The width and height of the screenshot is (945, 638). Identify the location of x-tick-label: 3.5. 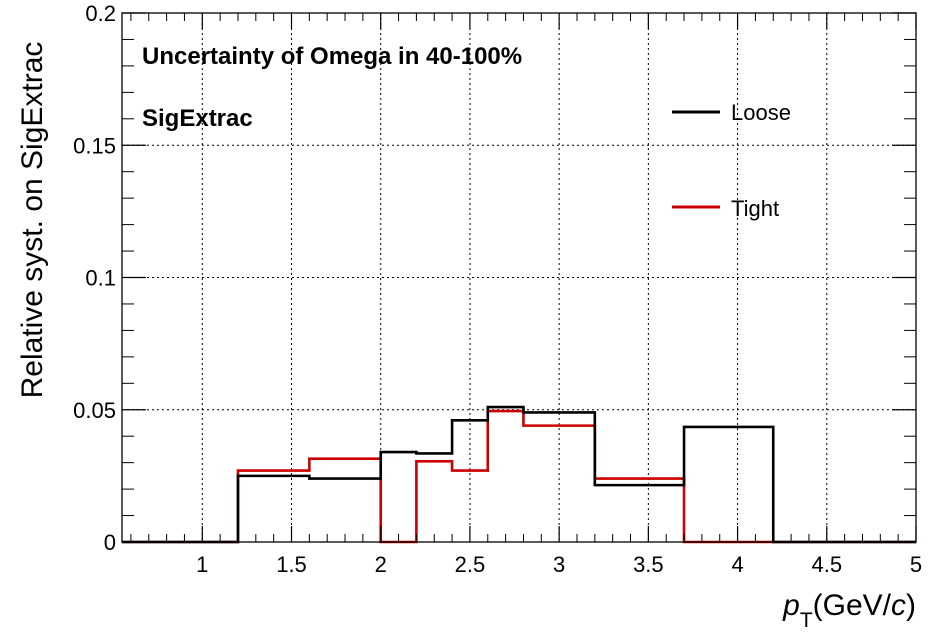
(648, 564).